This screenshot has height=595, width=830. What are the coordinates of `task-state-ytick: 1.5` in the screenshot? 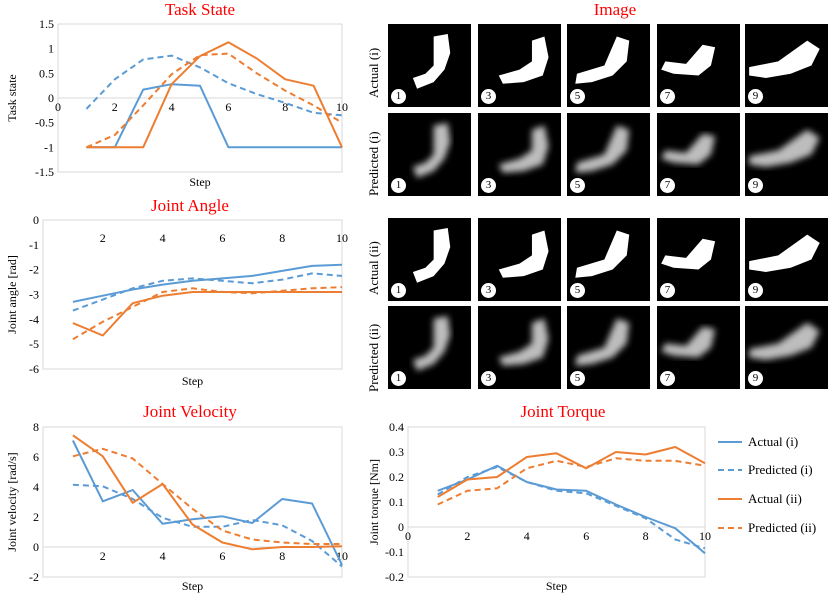 It's located at (46, 24).